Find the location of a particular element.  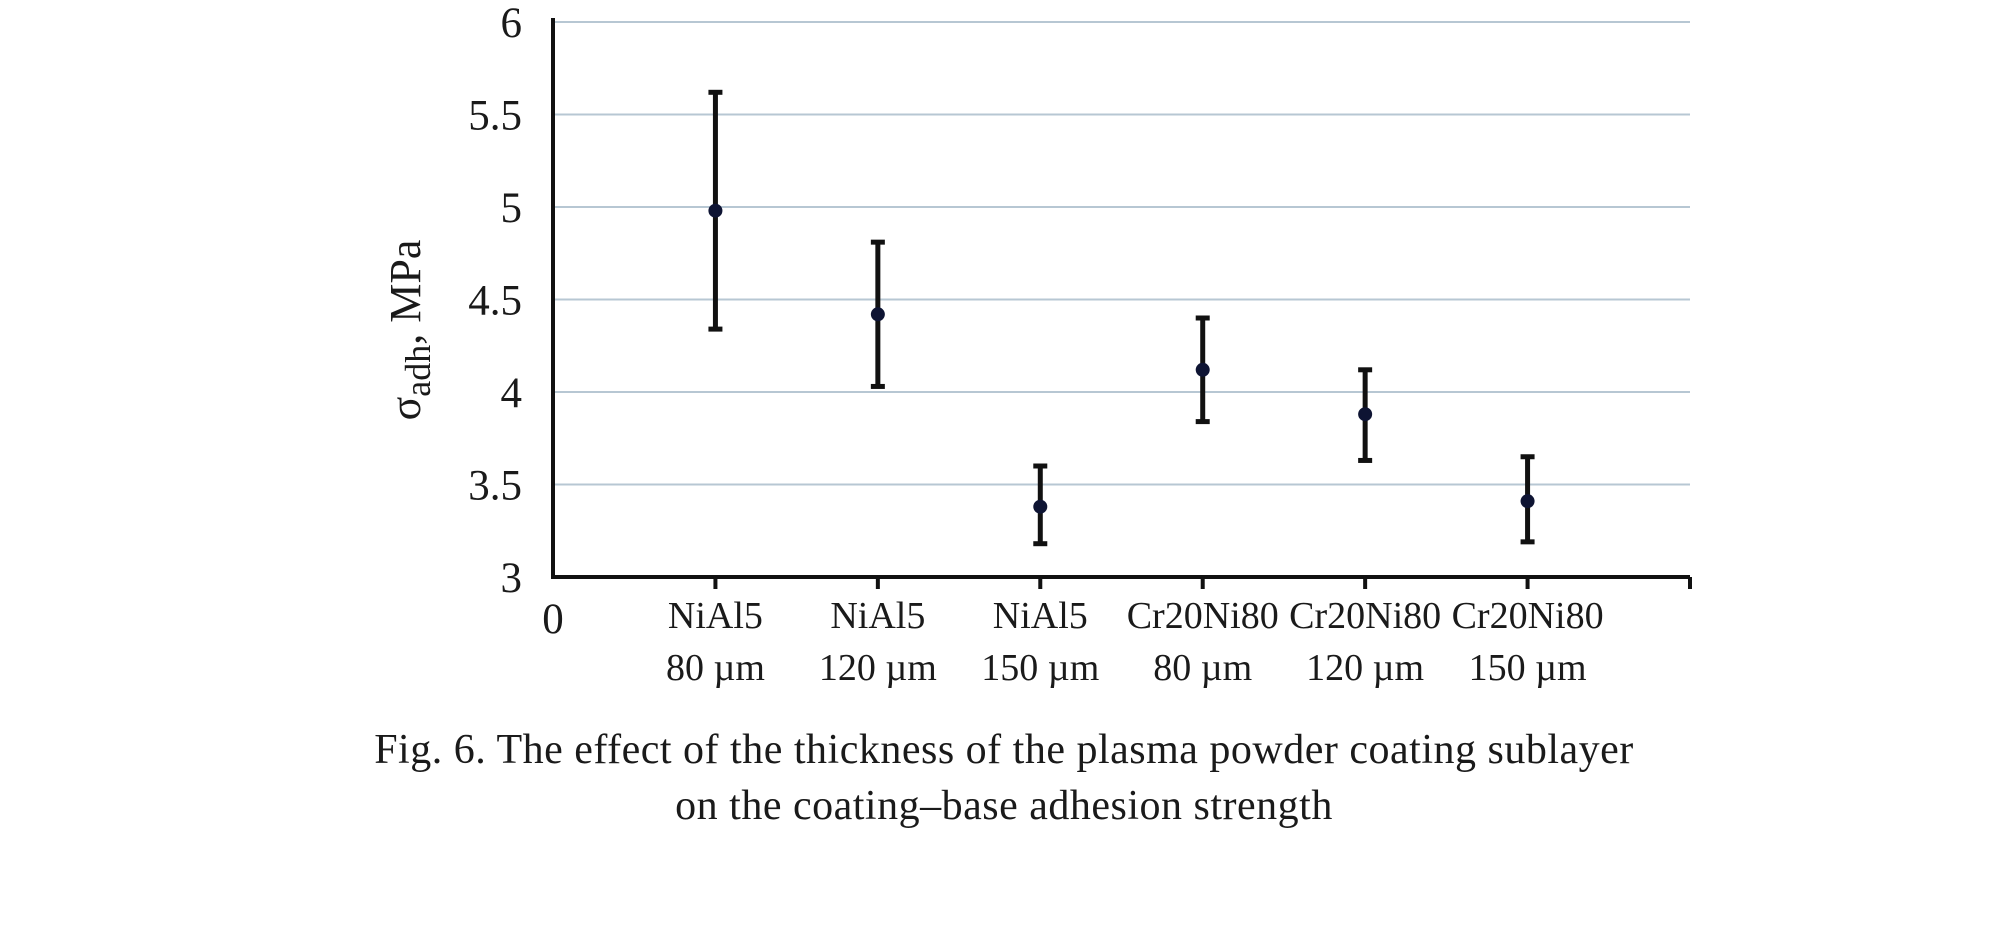

y-axis-label: σadh, MPa is located at coordinates (409, 330).